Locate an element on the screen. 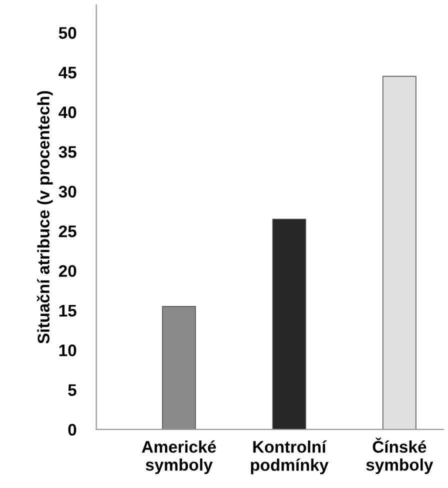 The width and height of the screenshot is (448, 488). y-tick-label: 0 is located at coordinates (72, 430).